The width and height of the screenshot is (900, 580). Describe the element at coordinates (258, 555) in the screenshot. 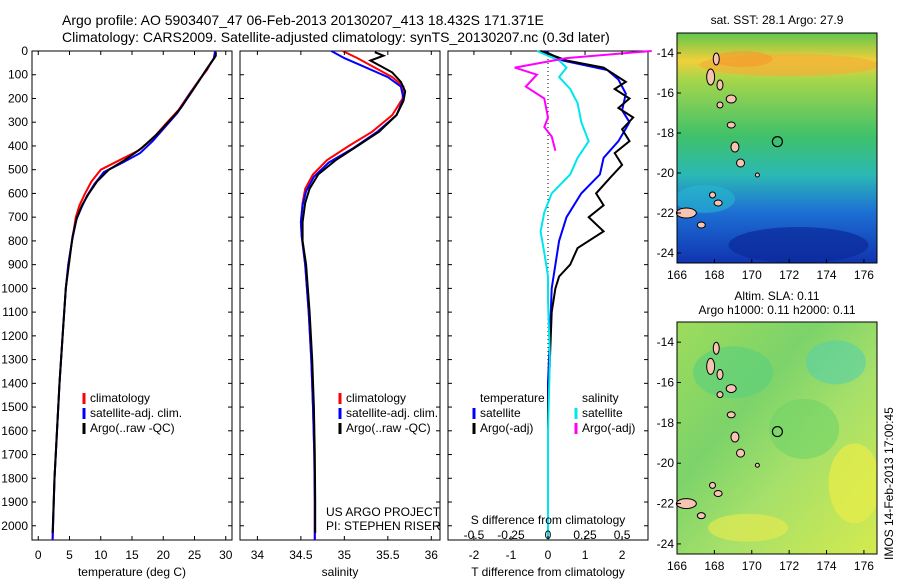

I see `x-tick-label: 34` at that location.